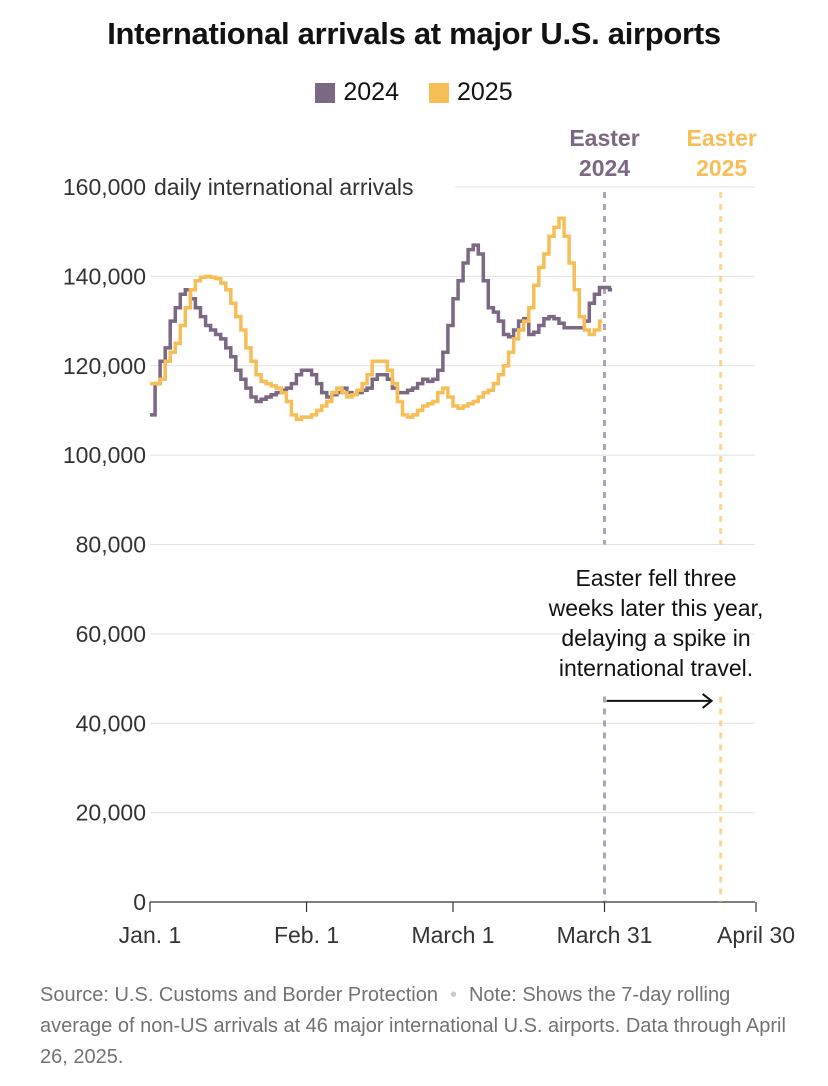 The image size is (828, 1086). Describe the element at coordinates (306, 935) in the screenshot. I see `x-tick-label: Feb. 1` at that location.